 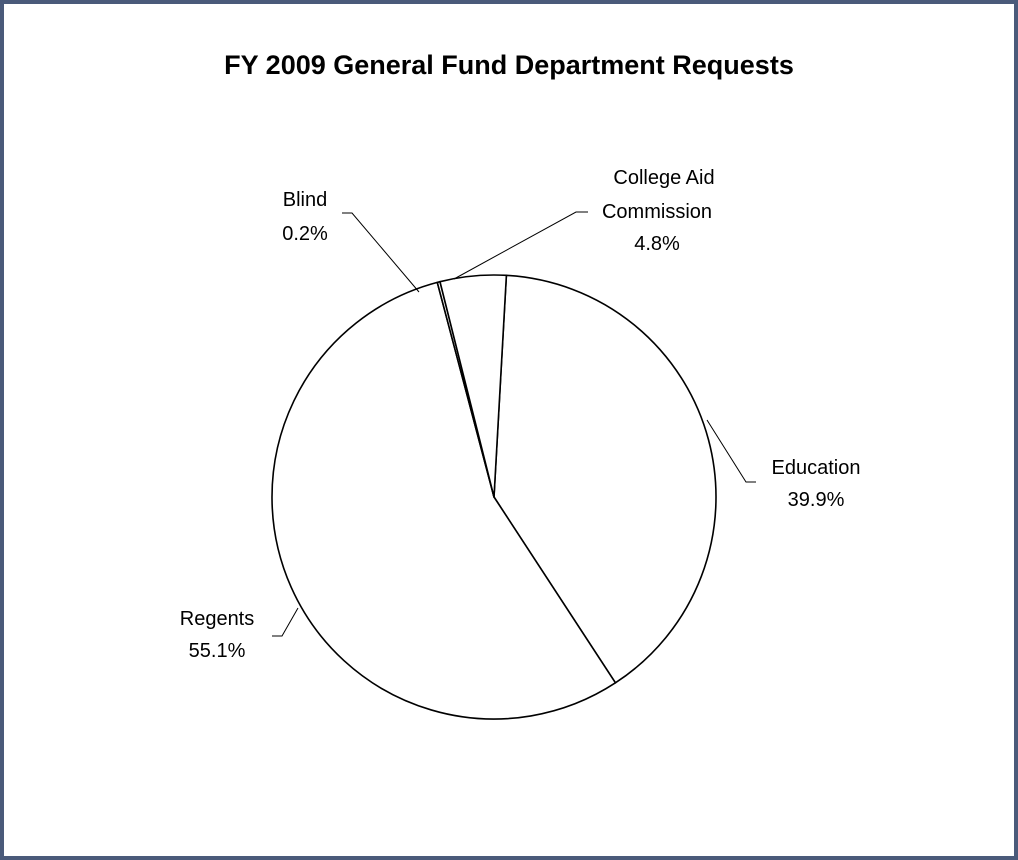 I want to click on slice-name-label-college-aid-commission: College Aid, so click(x=663, y=178).